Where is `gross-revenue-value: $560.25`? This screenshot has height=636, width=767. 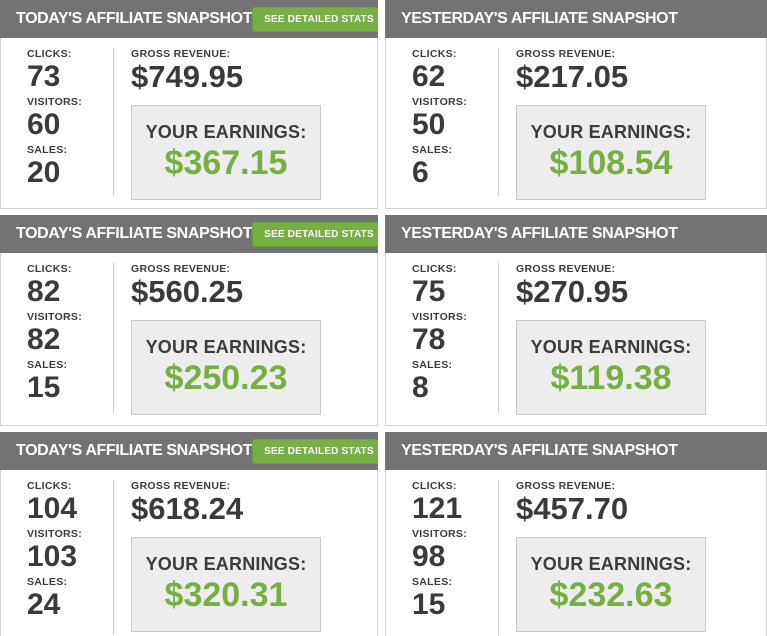
gross-revenue-value: $560.25 is located at coordinates (187, 291).